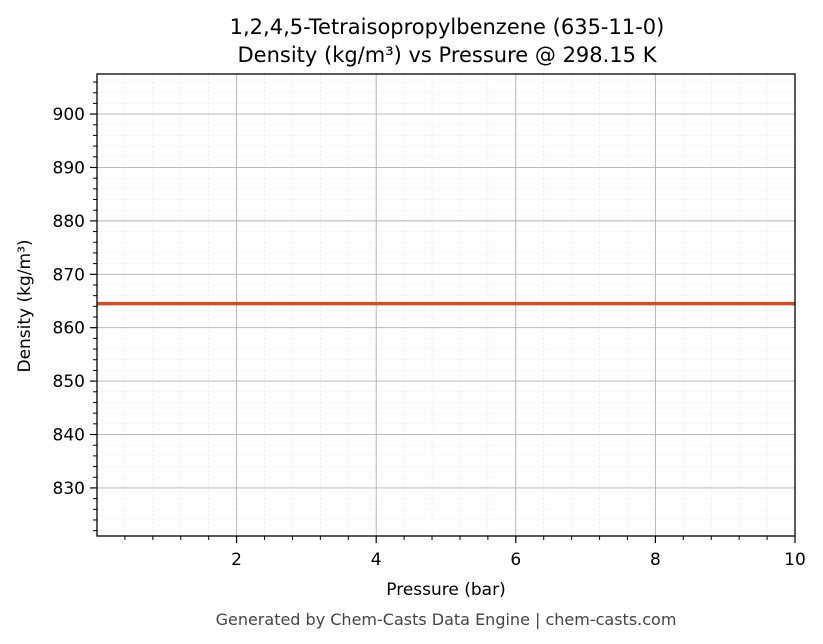  I want to click on y-tick-label: 880, so click(69, 222).